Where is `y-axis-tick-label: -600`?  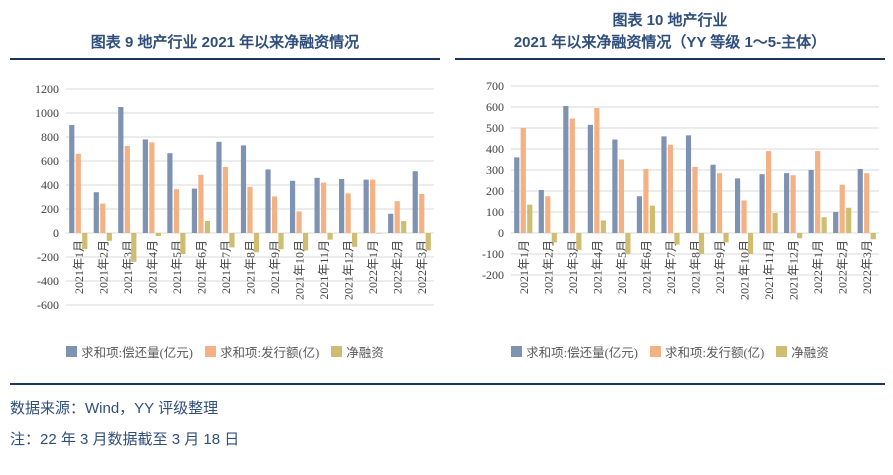 y-axis-tick-label: -600 is located at coordinates (48, 305).